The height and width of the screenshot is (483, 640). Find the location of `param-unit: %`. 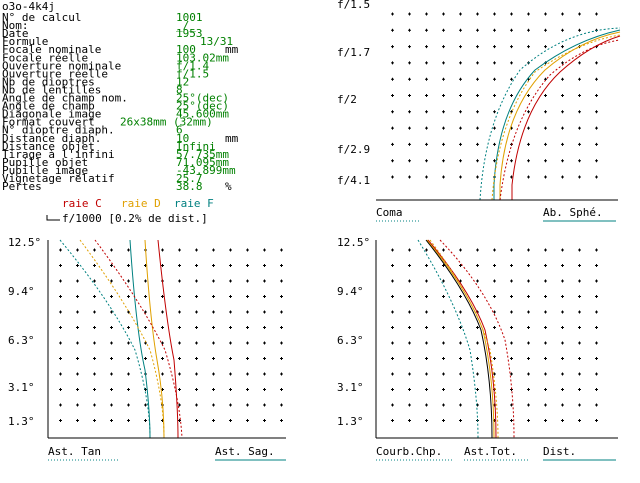

param-unit: % is located at coordinates (228, 186).